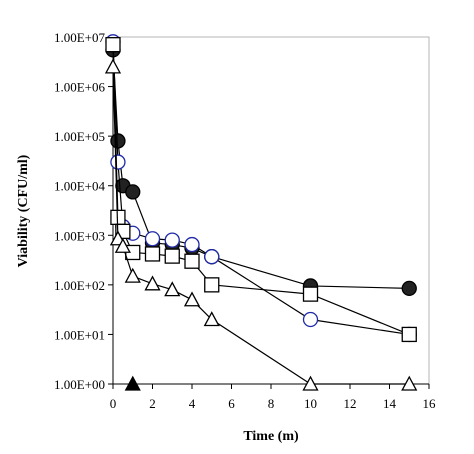  What do you see at coordinates (80, 186) in the screenshot?
I see `y-tick-label: 1.00E+04` at bounding box center [80, 186].